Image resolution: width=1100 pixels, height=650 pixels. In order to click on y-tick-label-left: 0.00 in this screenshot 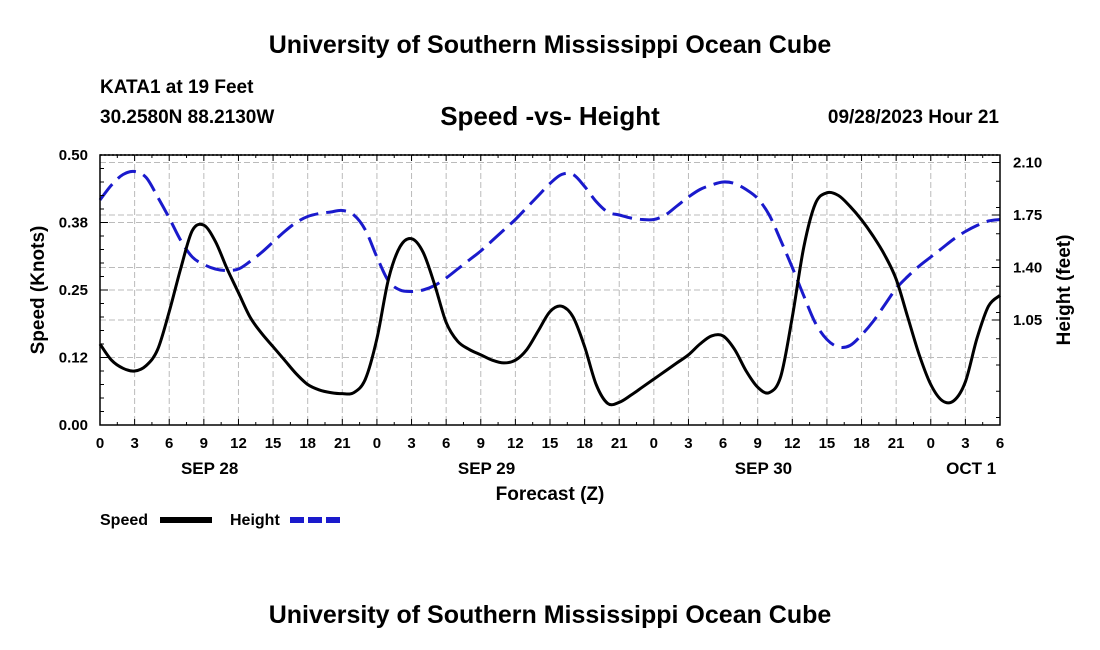, I will do `click(73, 425)`.